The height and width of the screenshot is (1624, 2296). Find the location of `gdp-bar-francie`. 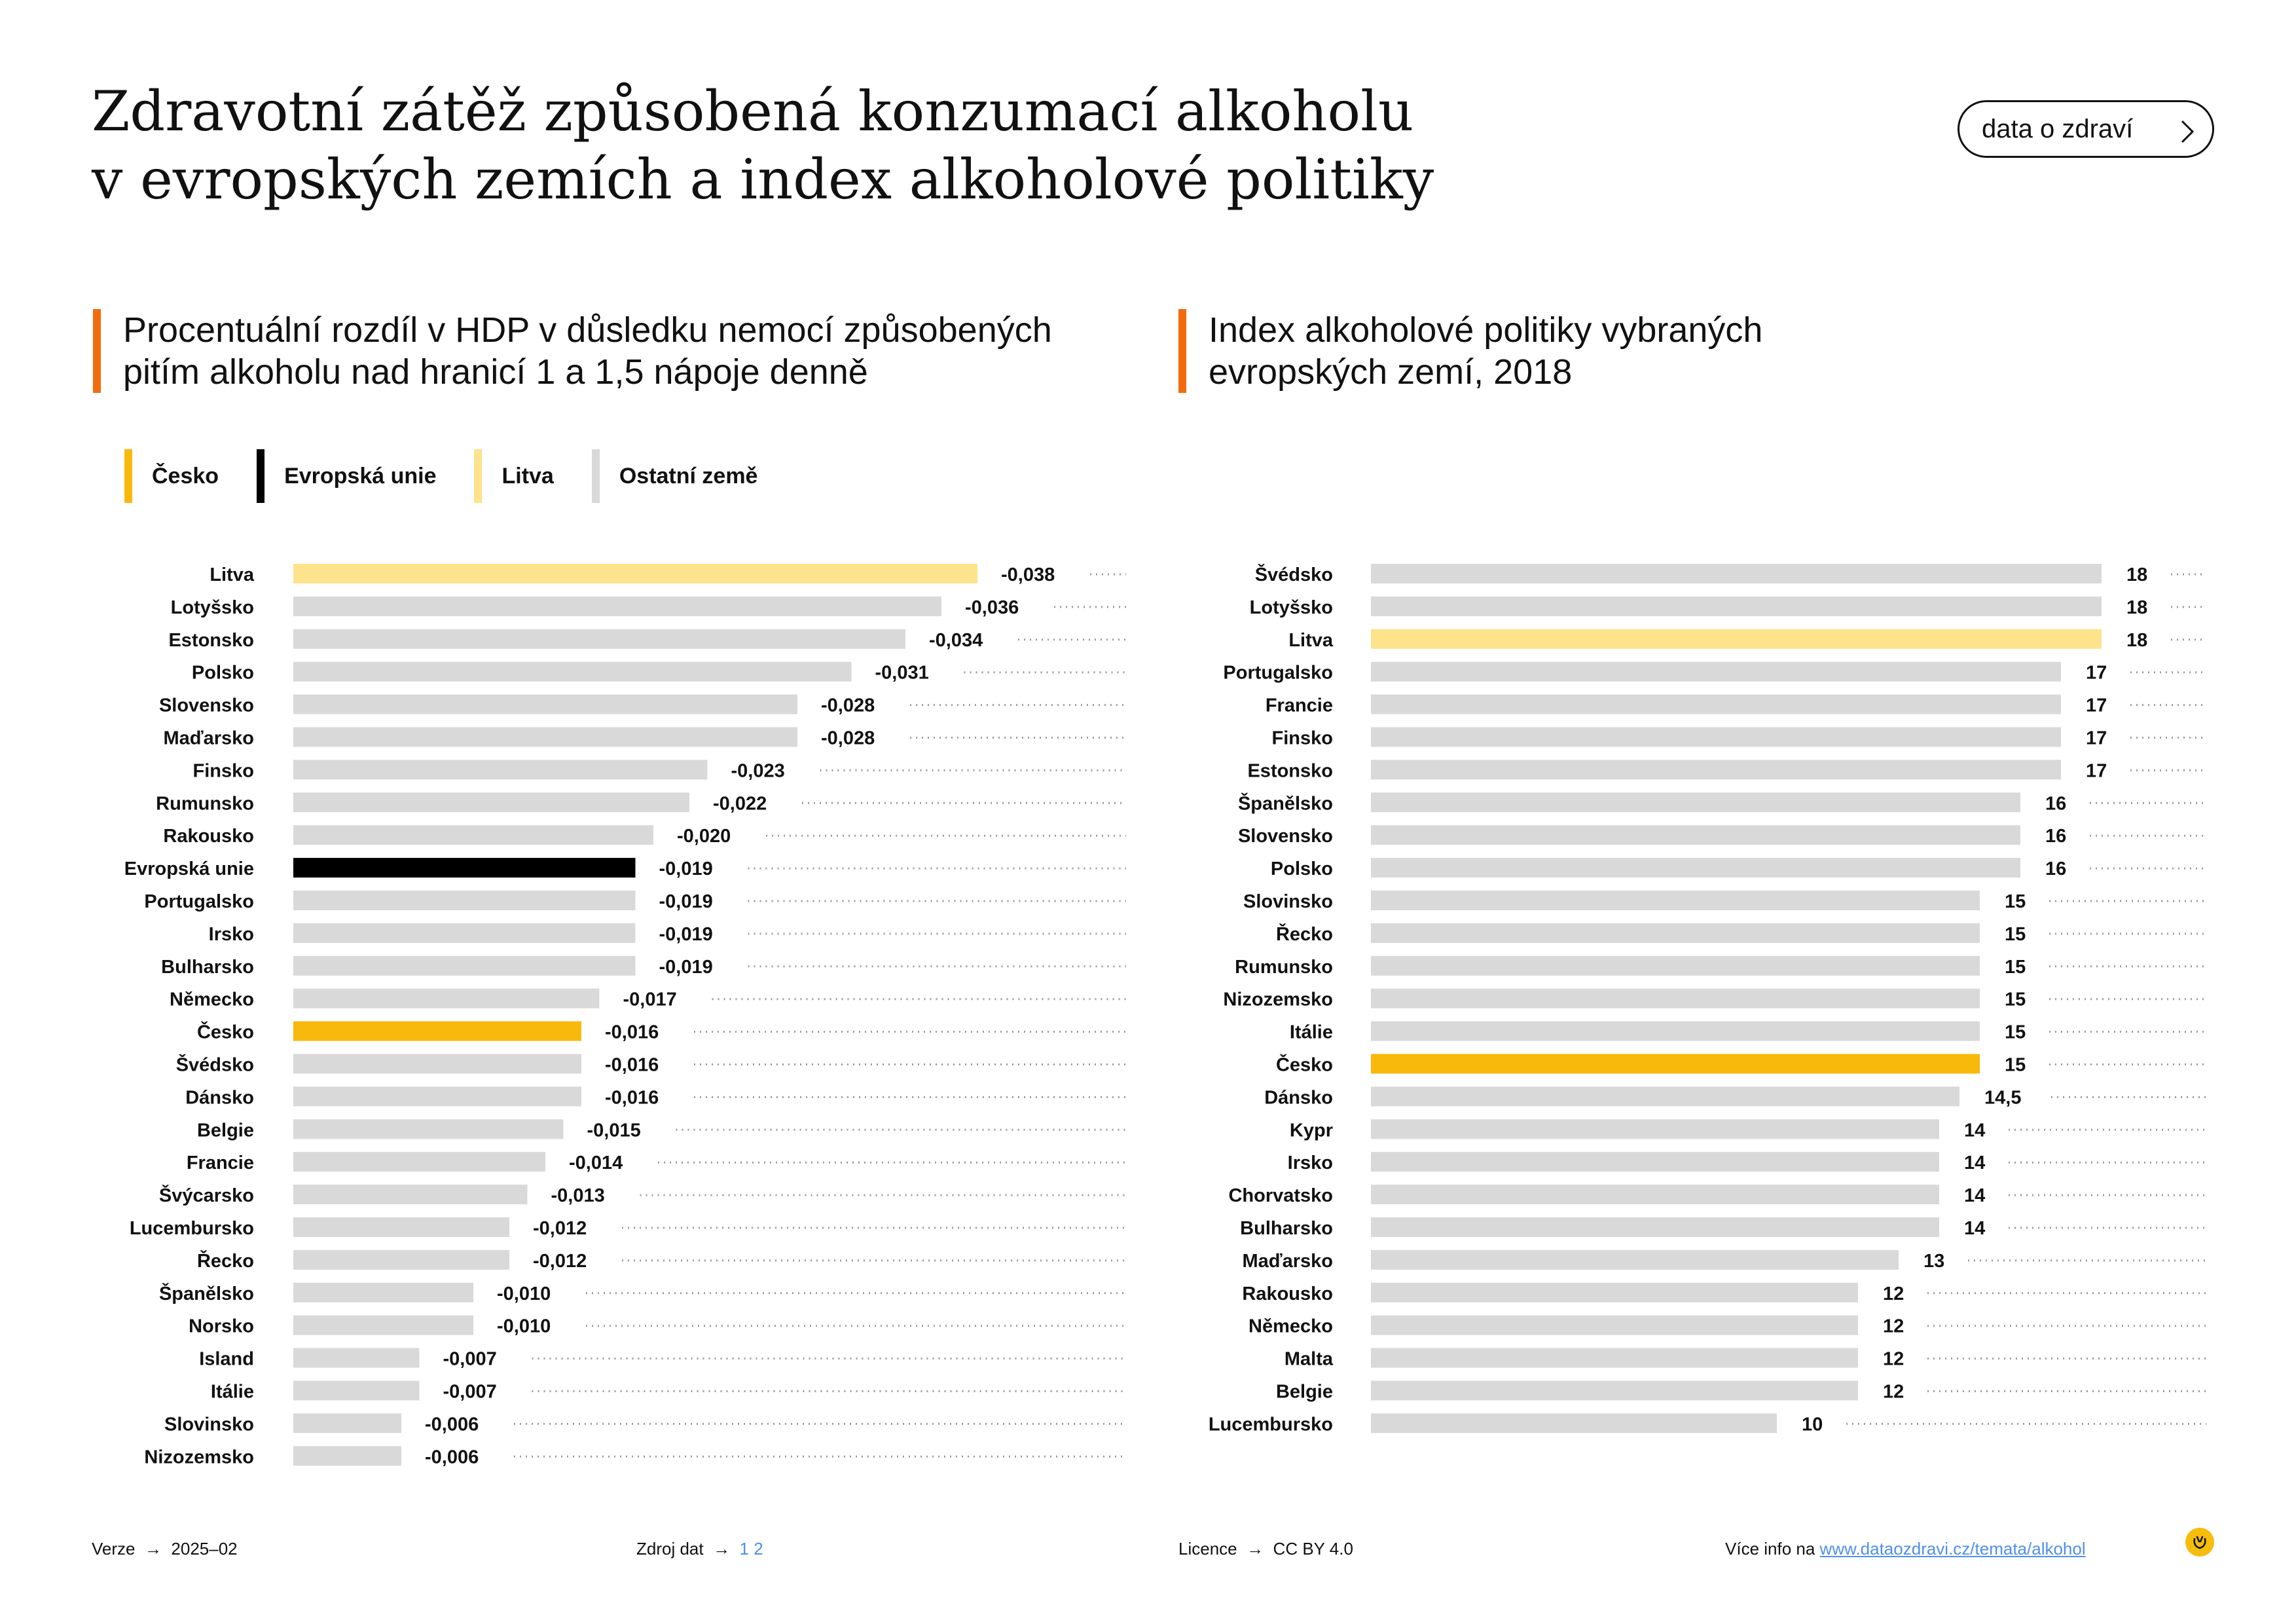

gdp-bar-francie is located at coordinates (419, 1162).